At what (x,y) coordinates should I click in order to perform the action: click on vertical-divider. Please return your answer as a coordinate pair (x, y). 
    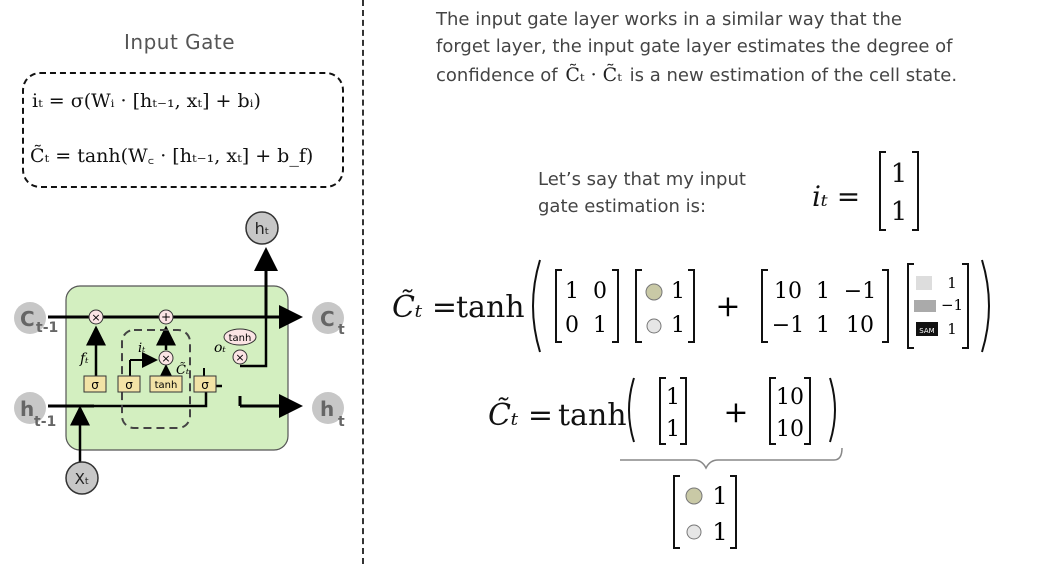
    Looking at the image, I should click on (363, 282).